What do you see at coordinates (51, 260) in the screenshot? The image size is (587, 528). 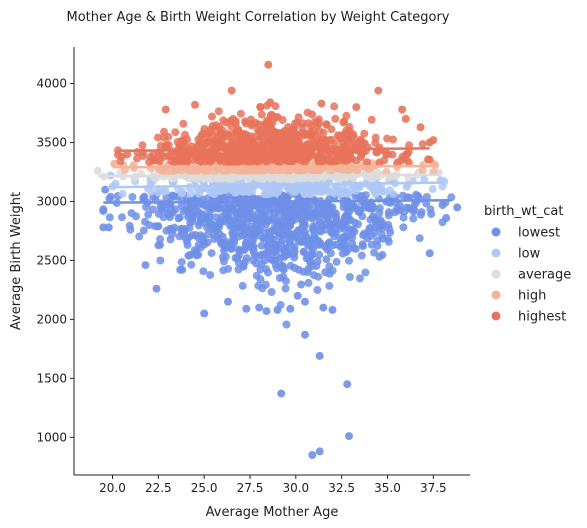 I see `y-tick-label: 2500` at bounding box center [51, 260].